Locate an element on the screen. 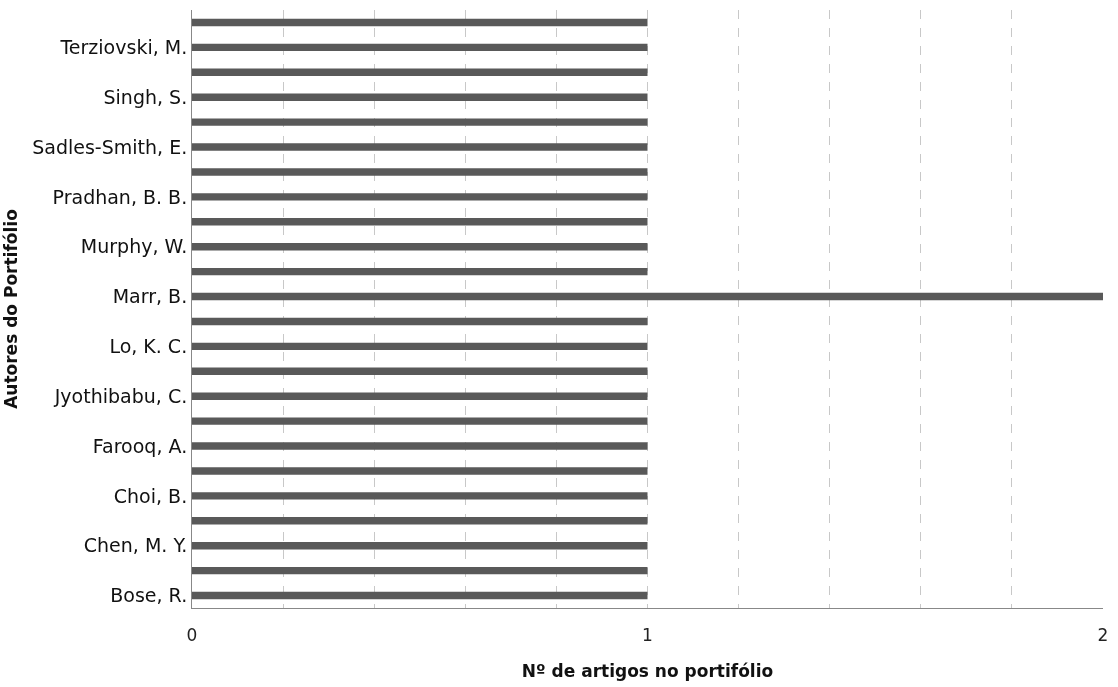 The image size is (1118, 687). x-axis-title: Nº de artigos no portifólio is located at coordinates (647, 670).